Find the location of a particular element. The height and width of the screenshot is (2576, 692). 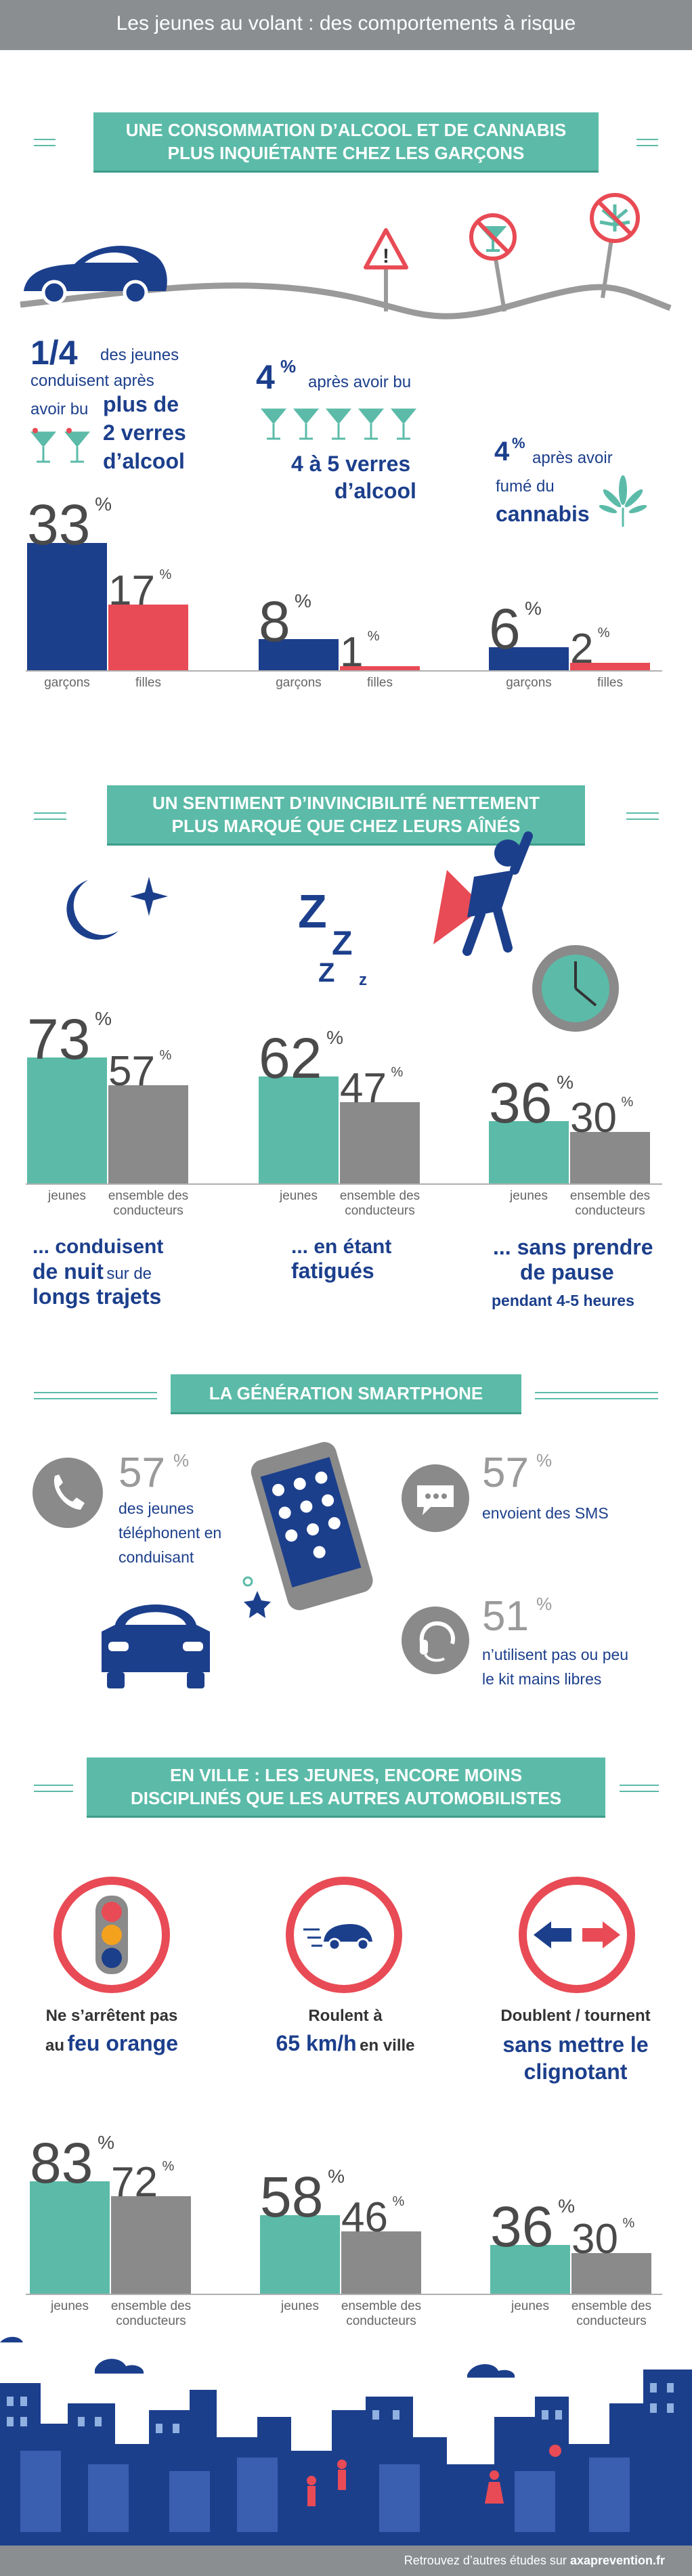

warning-sign-icon: ! is located at coordinates (386, 269).